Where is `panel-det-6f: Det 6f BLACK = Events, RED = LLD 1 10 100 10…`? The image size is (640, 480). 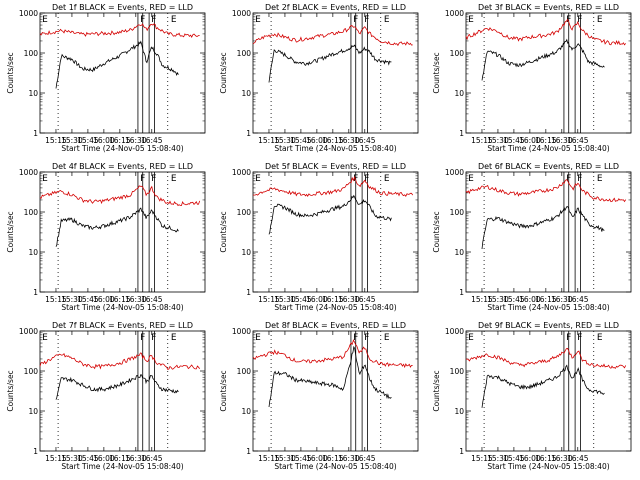 panel-det-6f: Det 6f BLACK = Events, RED = LLD 1 10 100 10… is located at coordinates (532, 237).